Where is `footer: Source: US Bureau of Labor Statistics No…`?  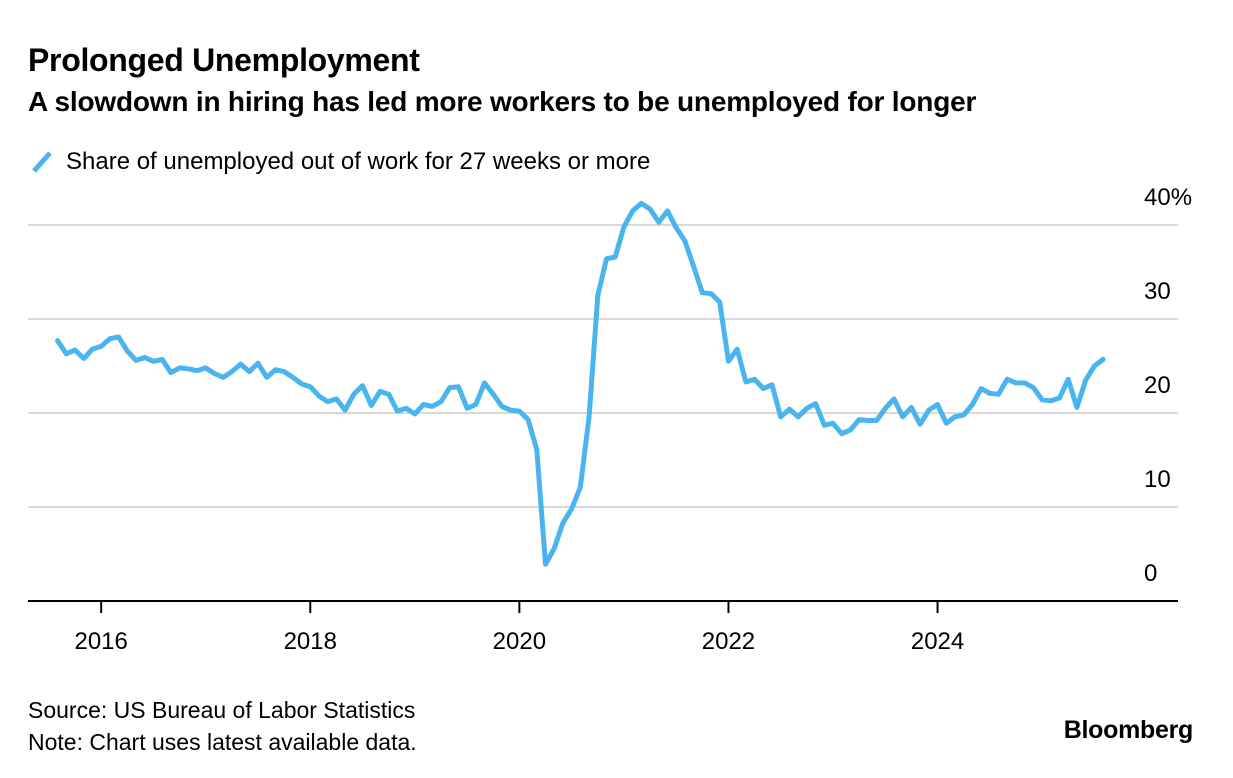 footer: Source: US Bureau of Labor Statistics No… is located at coordinates (222, 726).